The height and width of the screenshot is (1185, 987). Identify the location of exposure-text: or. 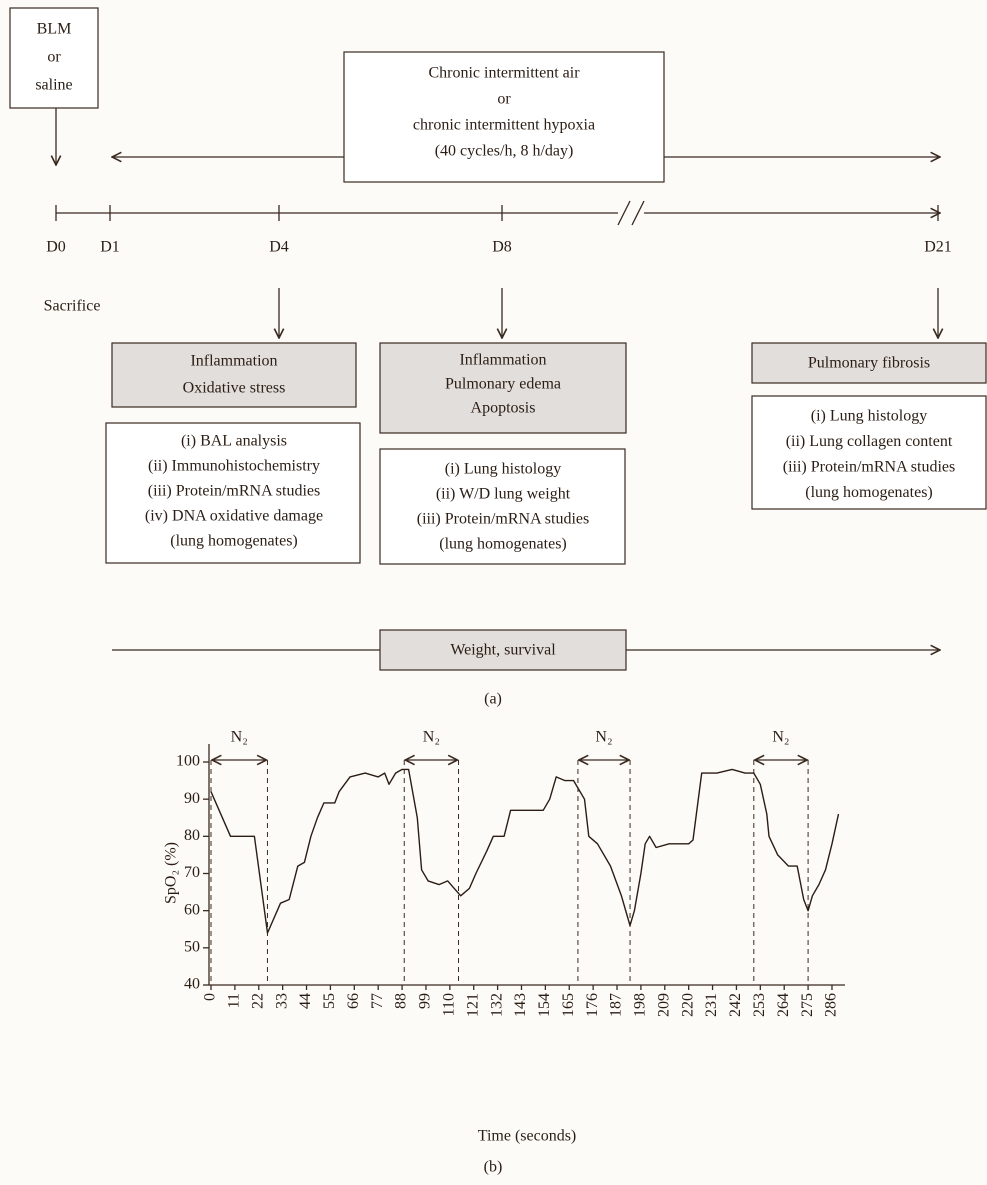
(504, 99).